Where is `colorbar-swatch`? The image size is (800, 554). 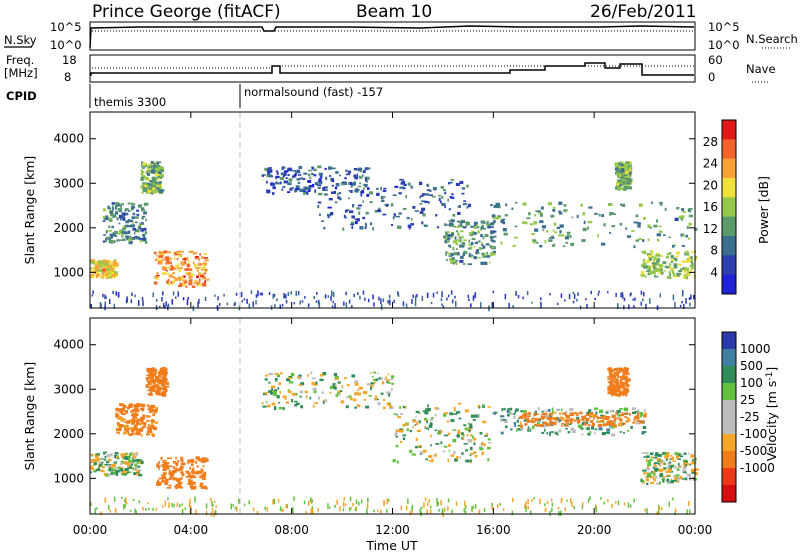
colorbar-swatch is located at coordinates (729, 460).